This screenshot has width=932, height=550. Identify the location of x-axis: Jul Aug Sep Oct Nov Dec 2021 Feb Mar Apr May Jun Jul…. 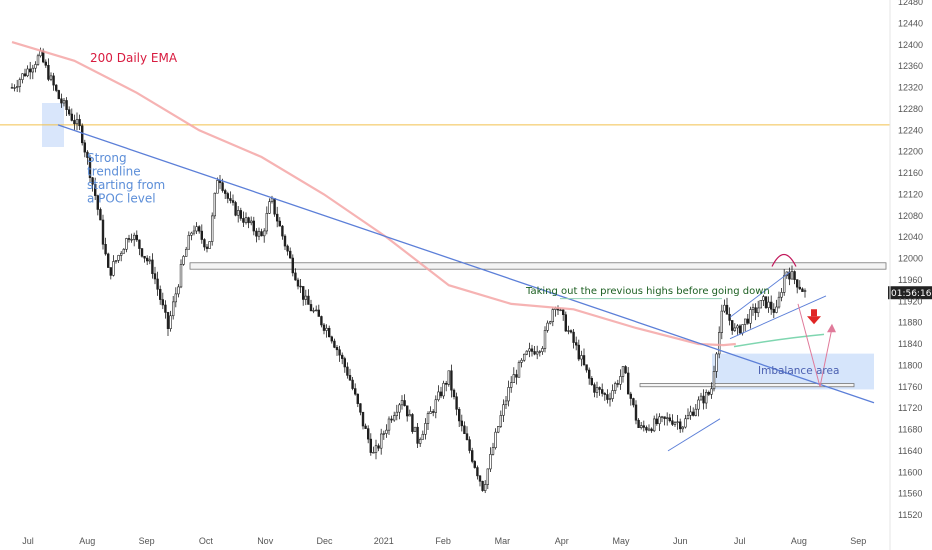
(444, 541).